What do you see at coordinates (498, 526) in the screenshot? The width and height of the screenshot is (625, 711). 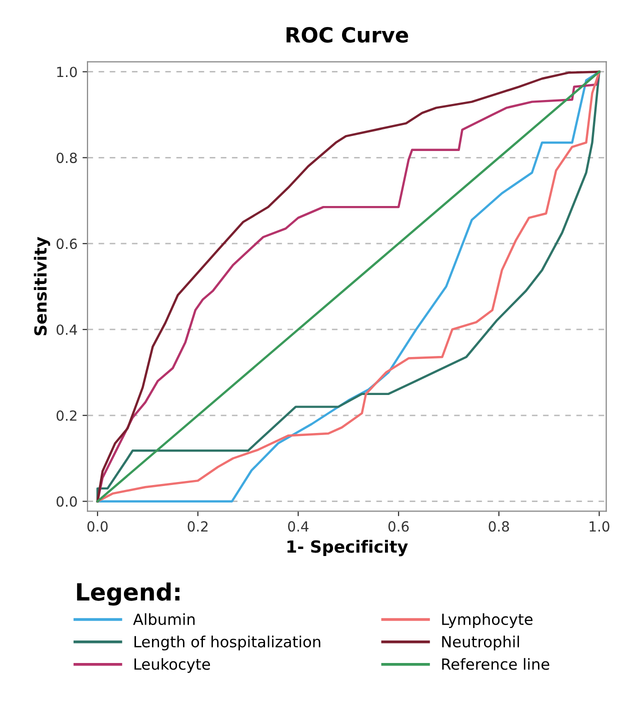 I see `x-tick-label: 0.8` at bounding box center [498, 526].